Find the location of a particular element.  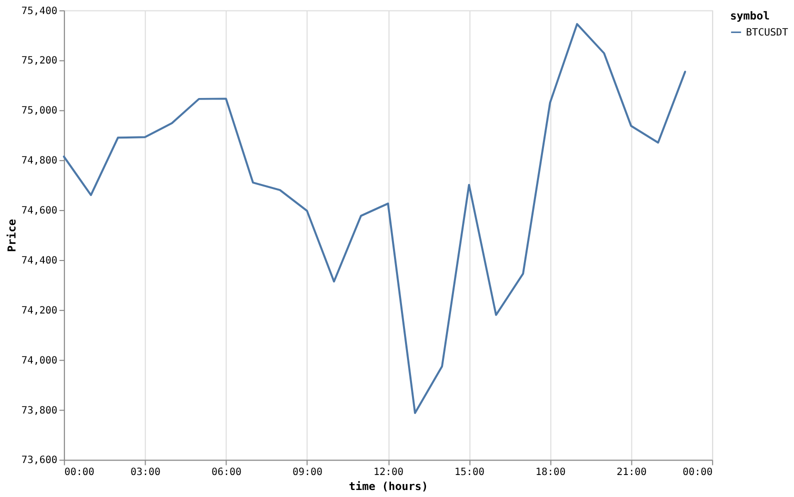

x-tick-label: 09:00 is located at coordinates (307, 472).